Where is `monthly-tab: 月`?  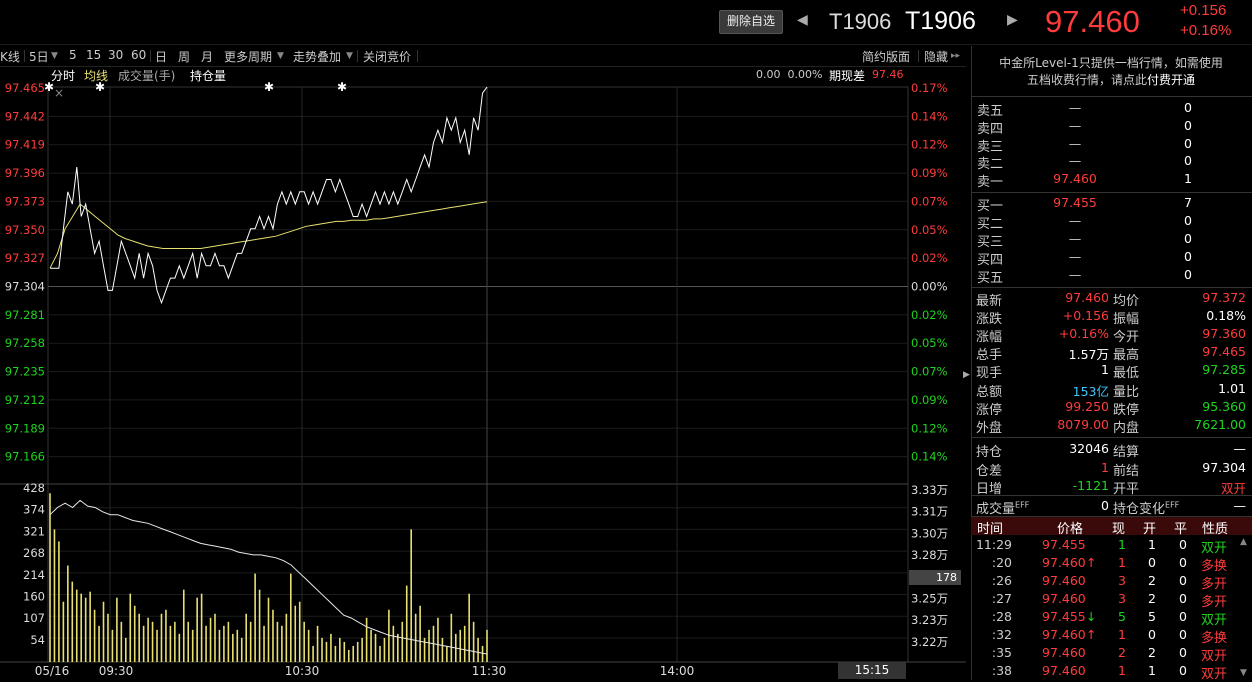 monthly-tab: 月 is located at coordinates (207, 57).